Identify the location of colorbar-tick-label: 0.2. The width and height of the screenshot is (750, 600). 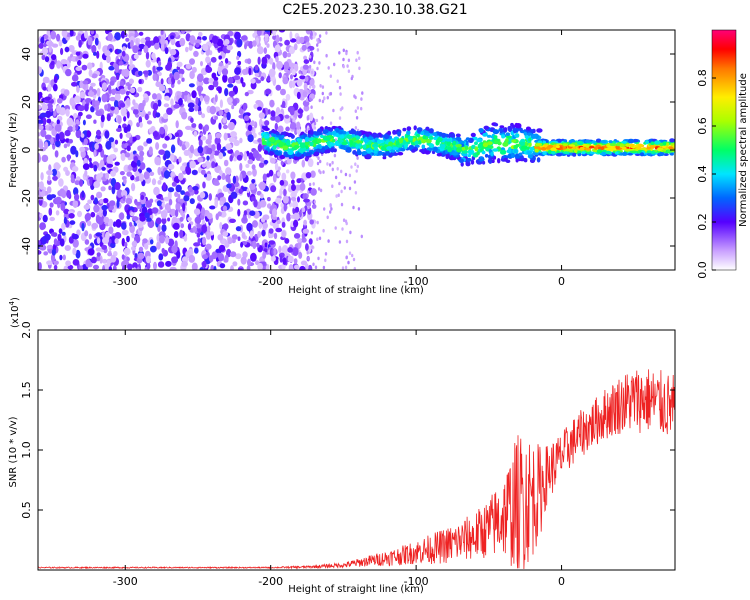
(702, 222).